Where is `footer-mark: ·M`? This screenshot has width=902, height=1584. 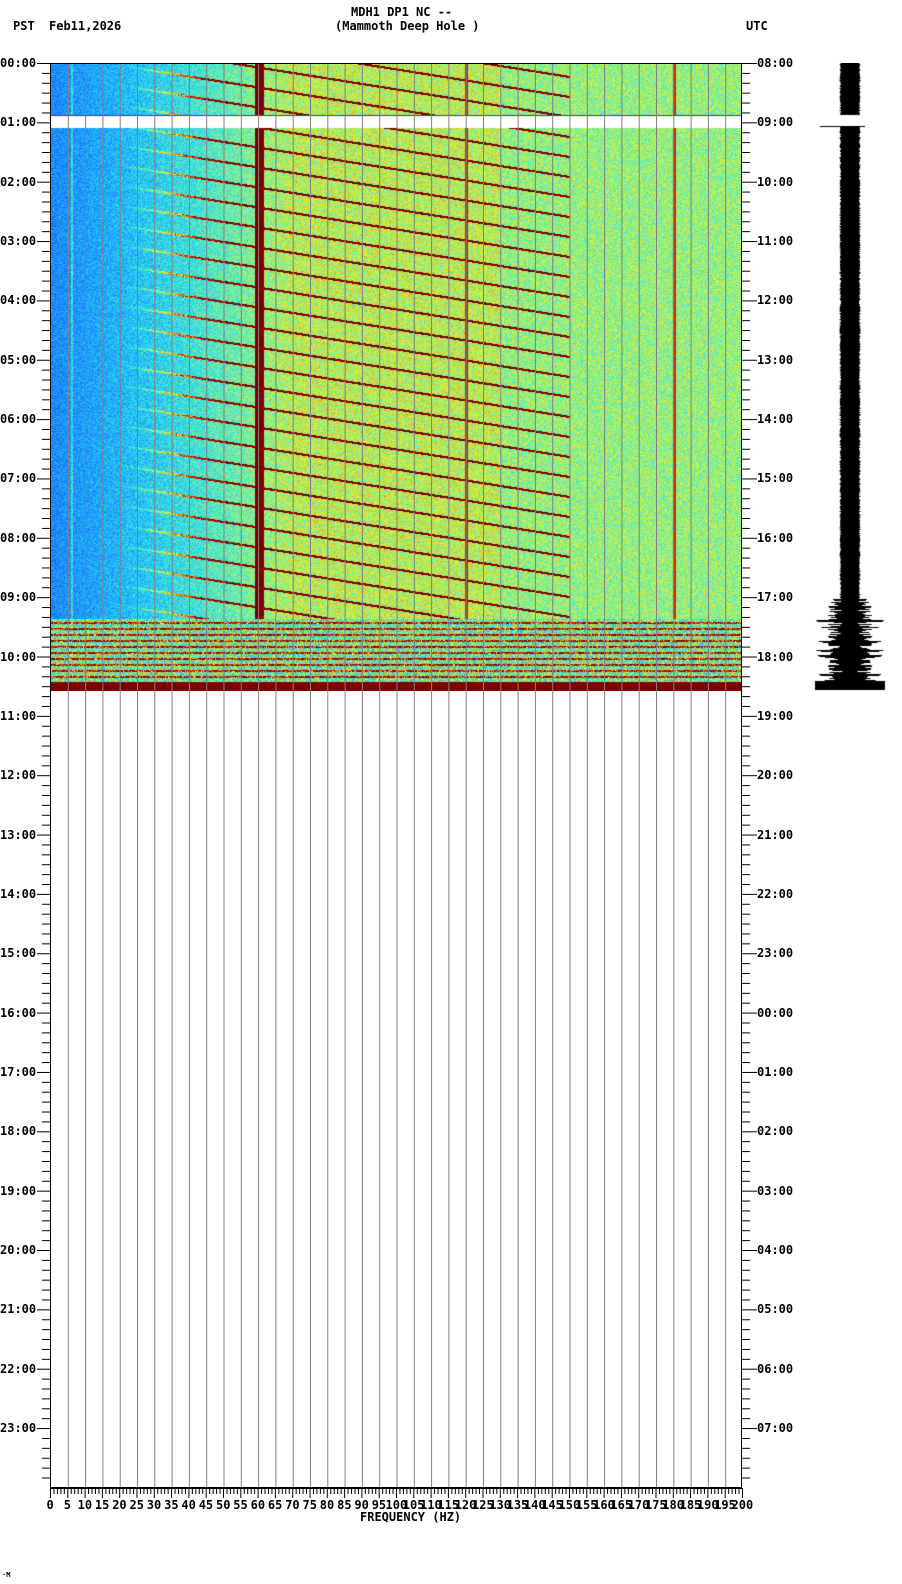
footer-mark: ·M is located at coordinates (6, 1575).